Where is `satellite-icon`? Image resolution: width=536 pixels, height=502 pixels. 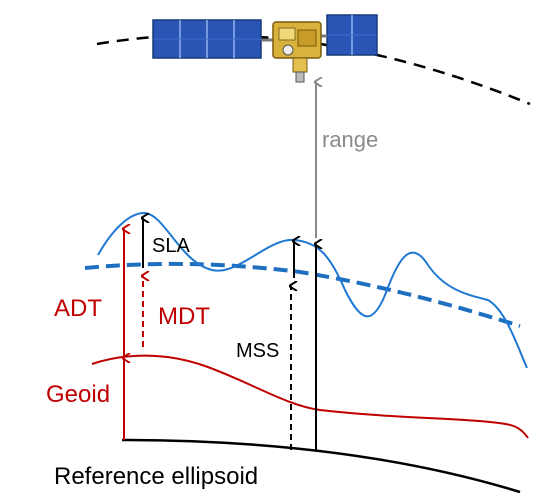
satellite-icon is located at coordinates (265, 48).